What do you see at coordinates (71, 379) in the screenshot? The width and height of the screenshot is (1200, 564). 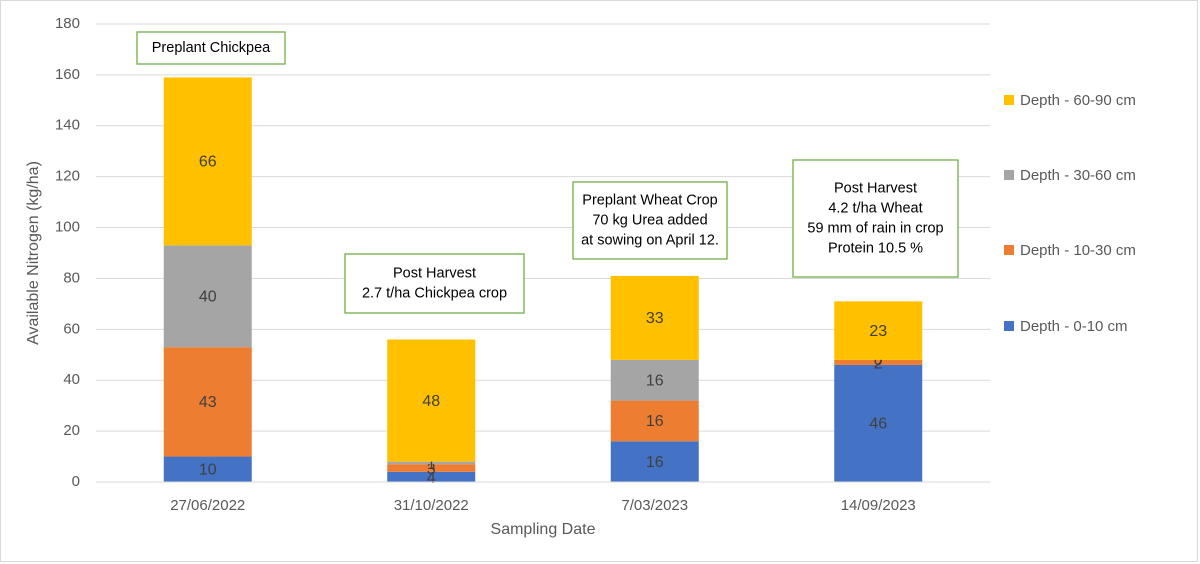 I see `y-tick-label: 40` at bounding box center [71, 379].